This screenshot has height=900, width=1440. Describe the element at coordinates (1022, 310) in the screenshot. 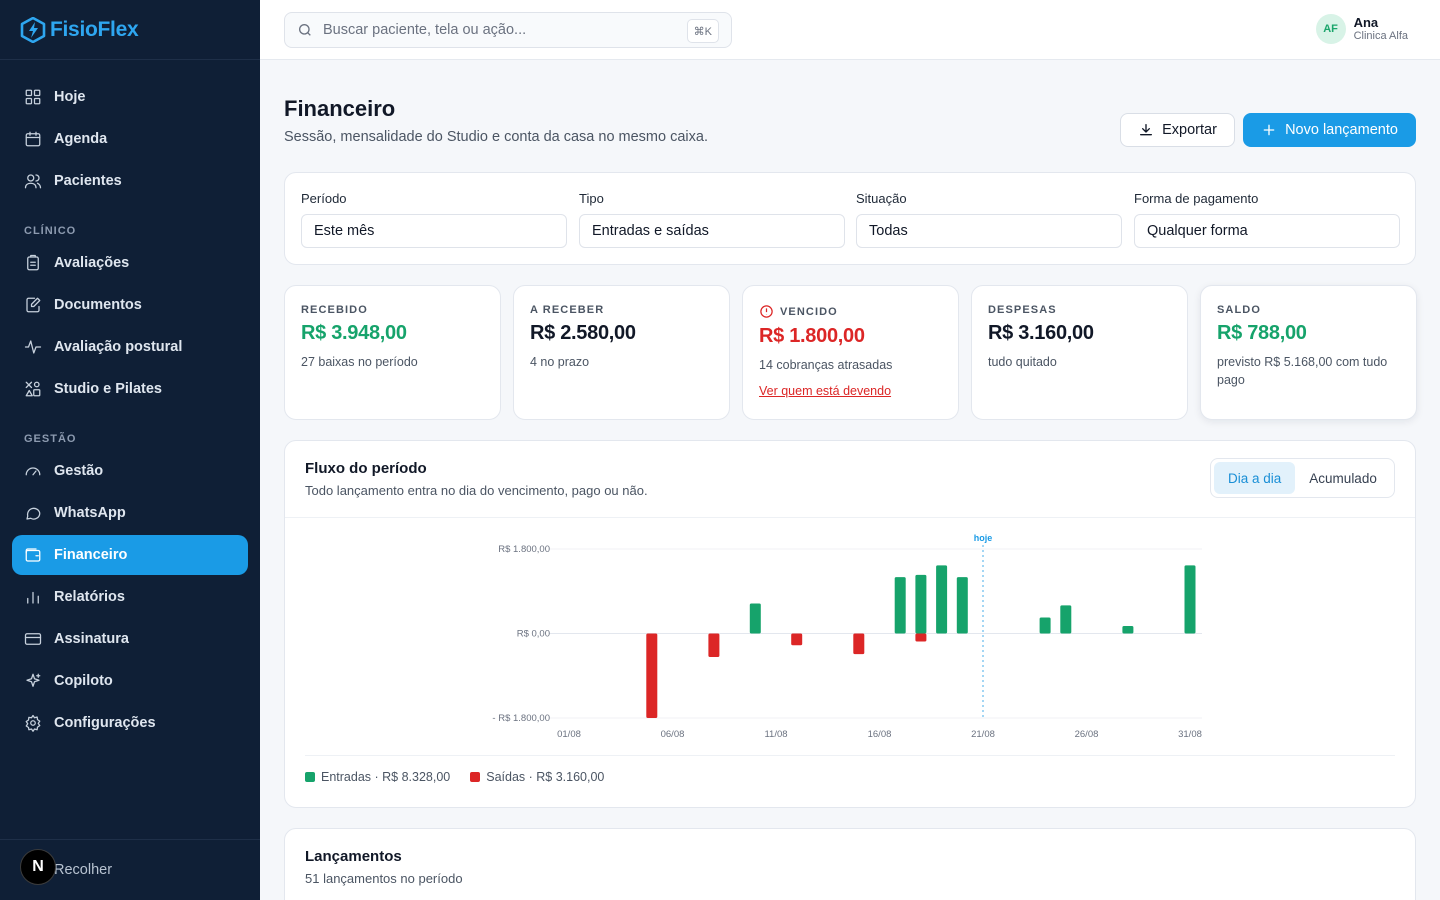

I see `kpi-label: DESPESAS` at that location.